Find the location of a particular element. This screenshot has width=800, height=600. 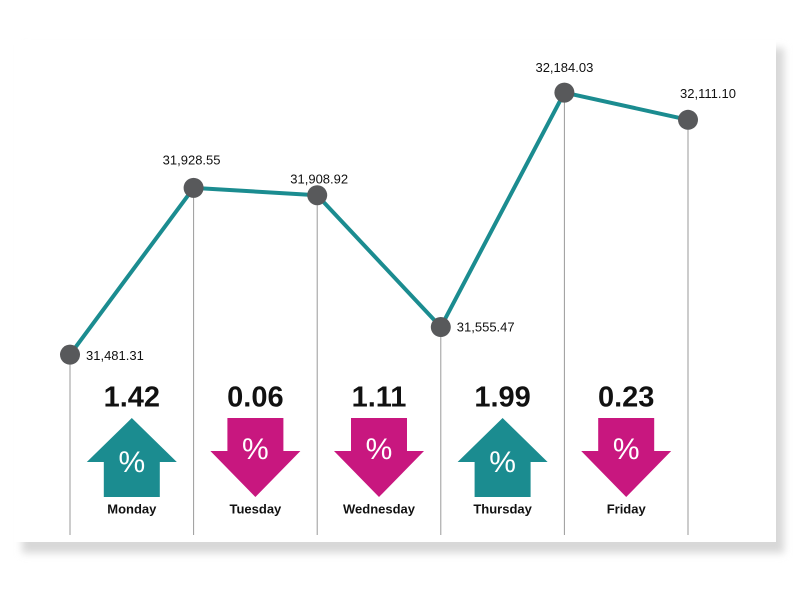

day-label: Thursday is located at coordinates (502, 508).